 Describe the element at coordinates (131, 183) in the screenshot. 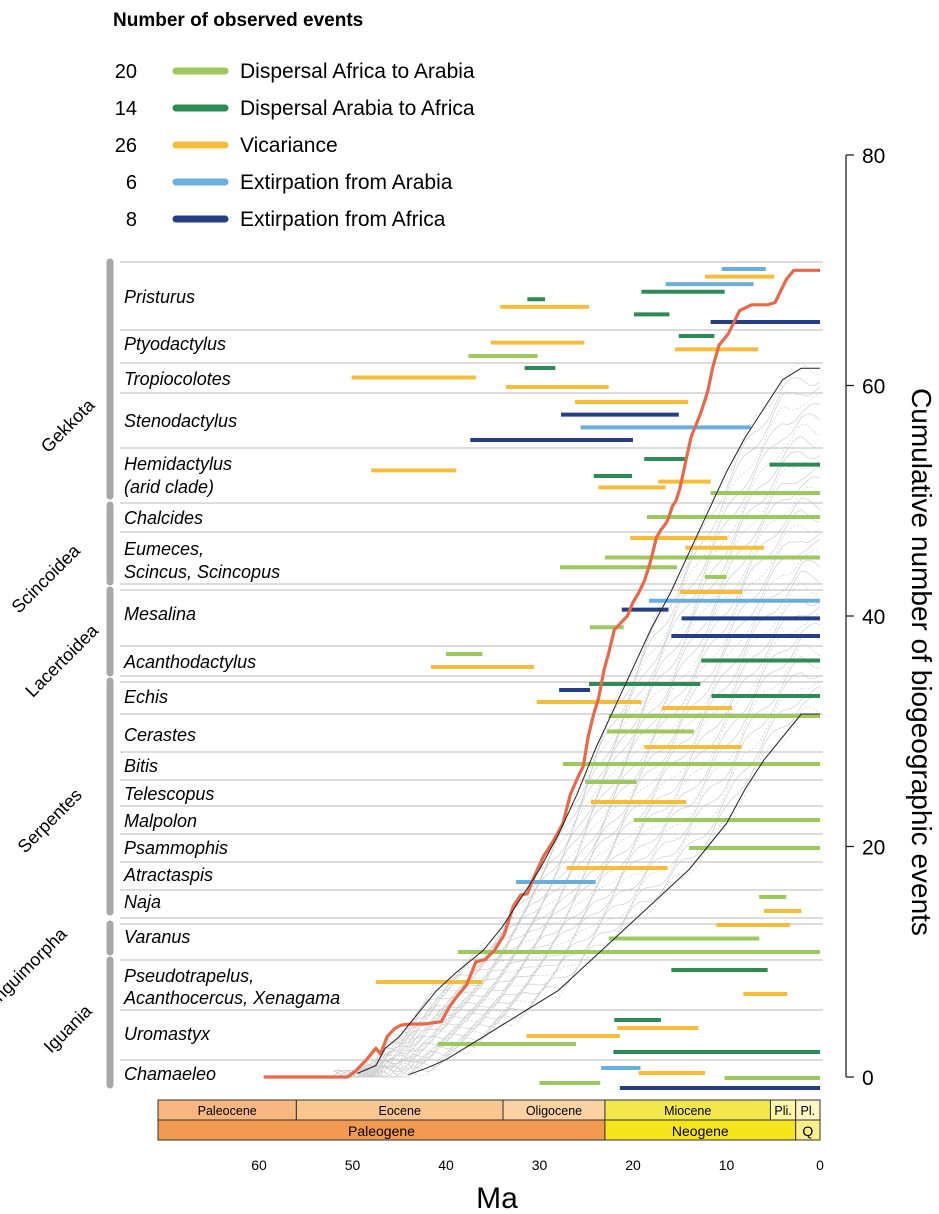

I see `legend-count: 6` at that location.